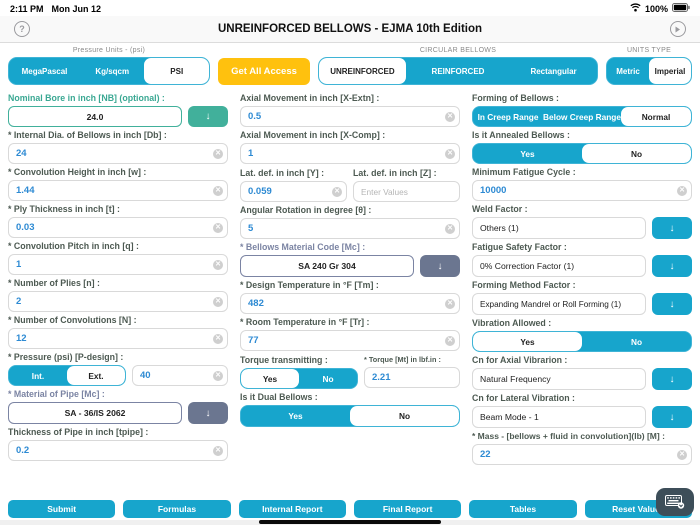 The height and width of the screenshot is (525, 700). Describe the element at coordinates (270, 378) in the screenshot. I see `torque-option-yes: Yes` at that location.